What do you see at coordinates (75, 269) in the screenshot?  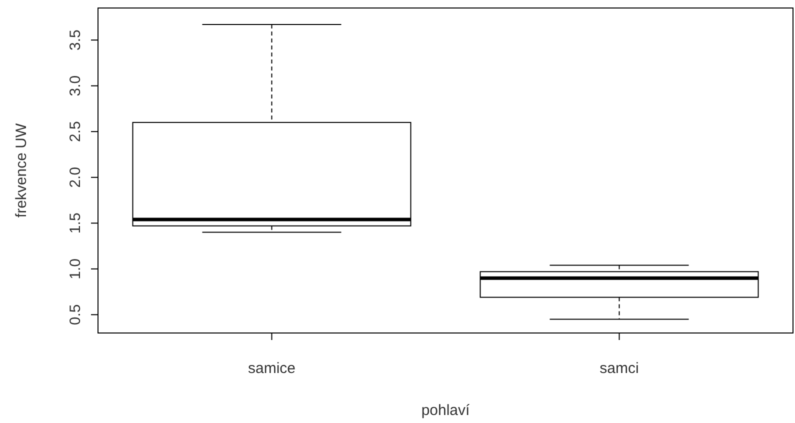 I see `y-tick-label: 1.0` at bounding box center [75, 269].